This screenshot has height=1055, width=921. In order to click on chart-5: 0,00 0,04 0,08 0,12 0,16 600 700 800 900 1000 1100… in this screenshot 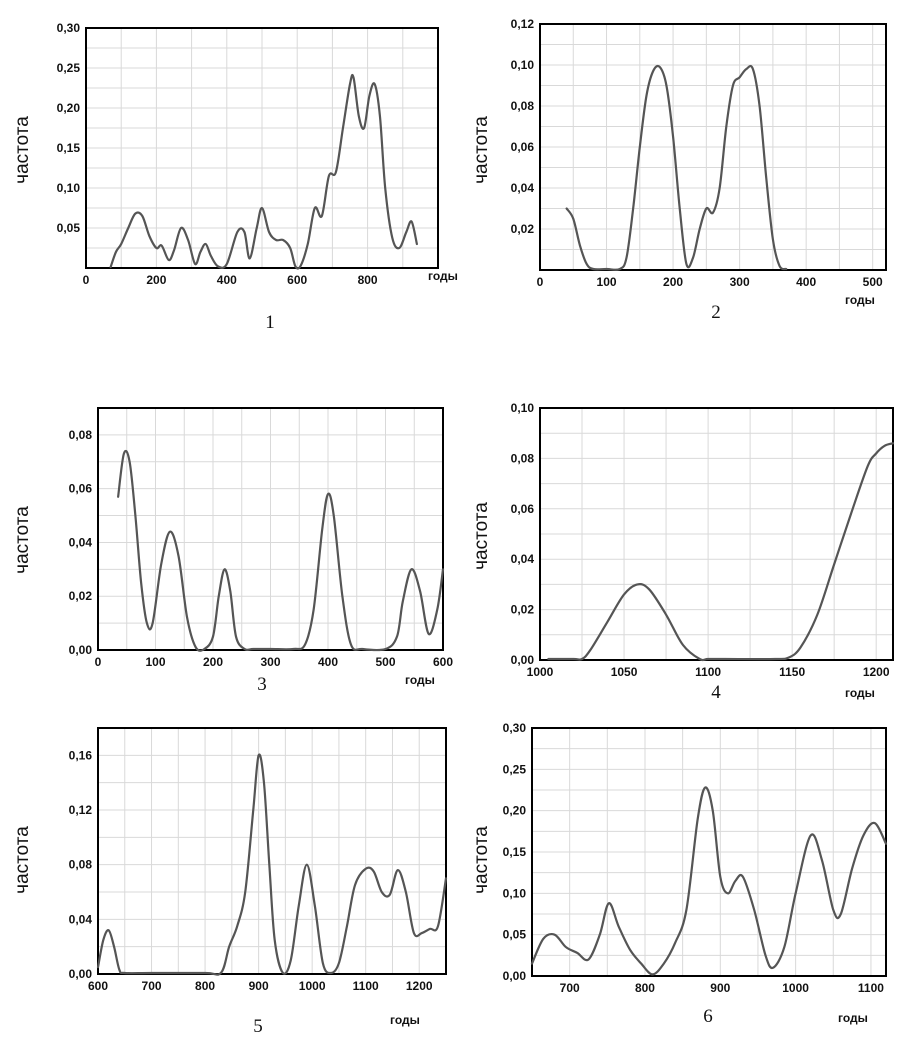, I will do `click(230, 882)`.